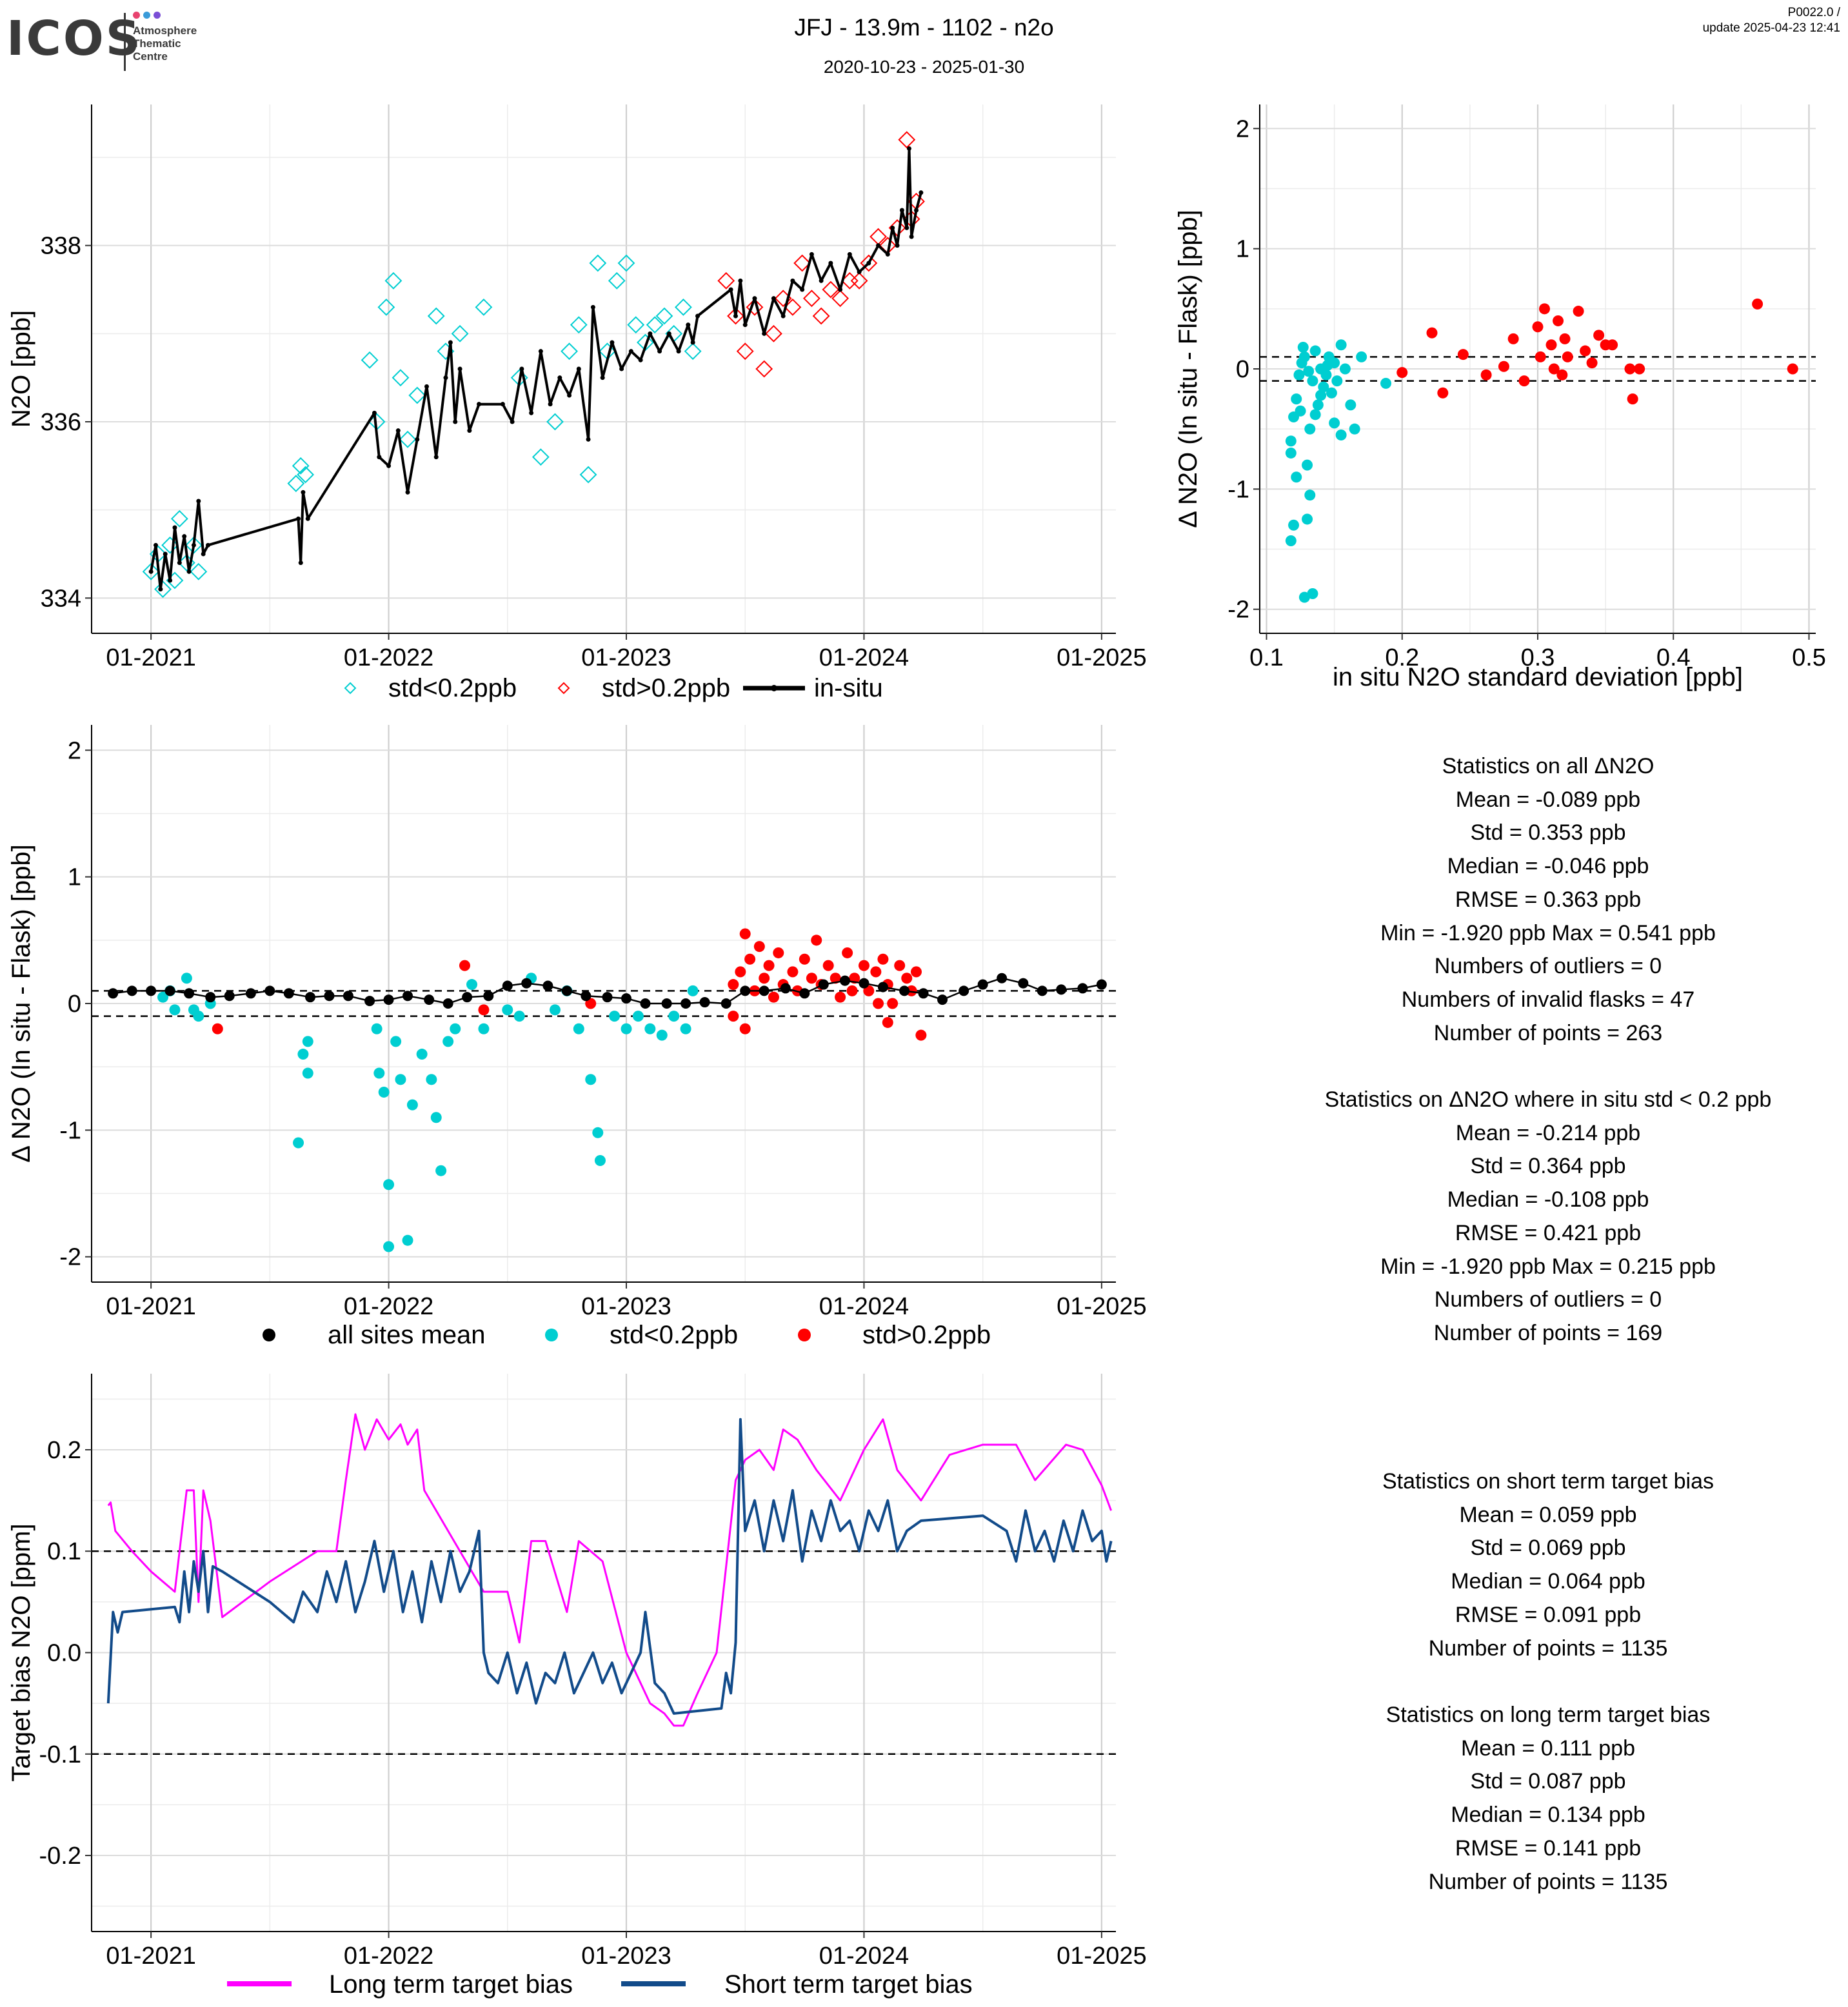 The image size is (1848, 2007). Describe the element at coordinates (21, 369) in the screenshot. I see `y-axis-title: N2O [ppb]` at that location.